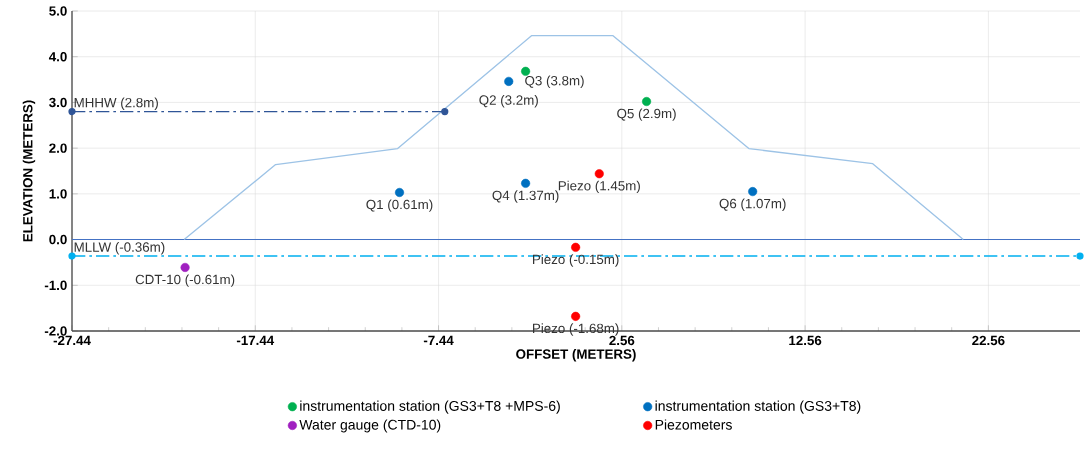  I want to click on y-tick-label: 0.0, so click(58, 239).